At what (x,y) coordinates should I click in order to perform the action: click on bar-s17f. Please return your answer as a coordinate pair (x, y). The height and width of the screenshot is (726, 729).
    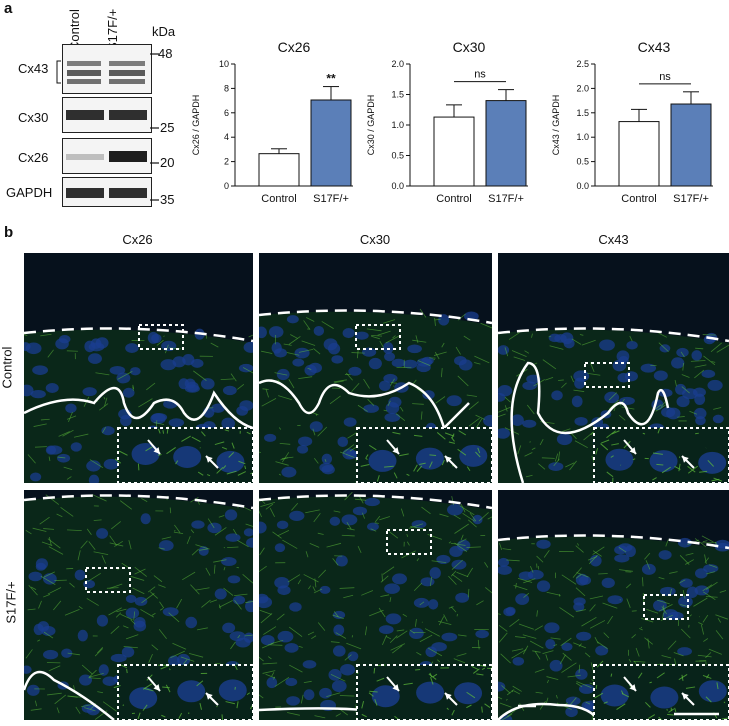
    Looking at the image, I should click on (331, 143).